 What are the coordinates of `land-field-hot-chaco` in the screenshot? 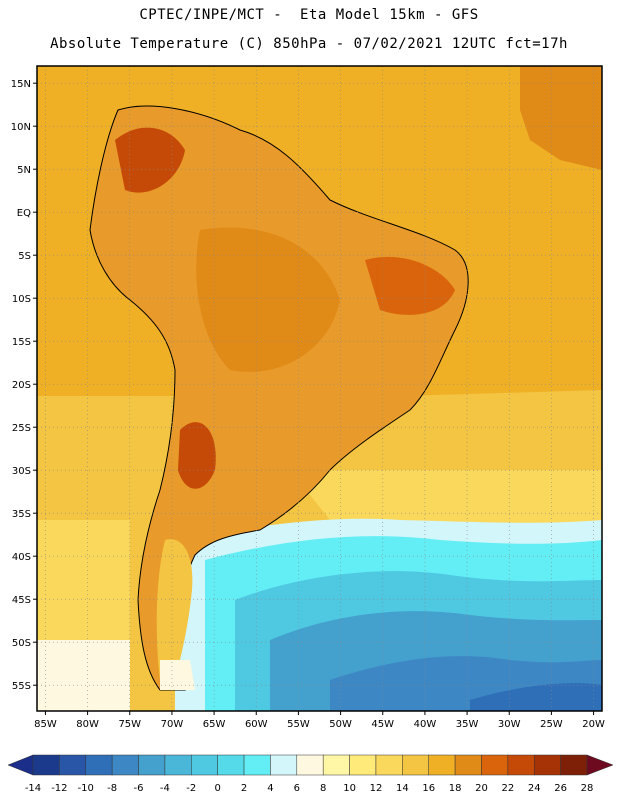 It's located at (197, 455).